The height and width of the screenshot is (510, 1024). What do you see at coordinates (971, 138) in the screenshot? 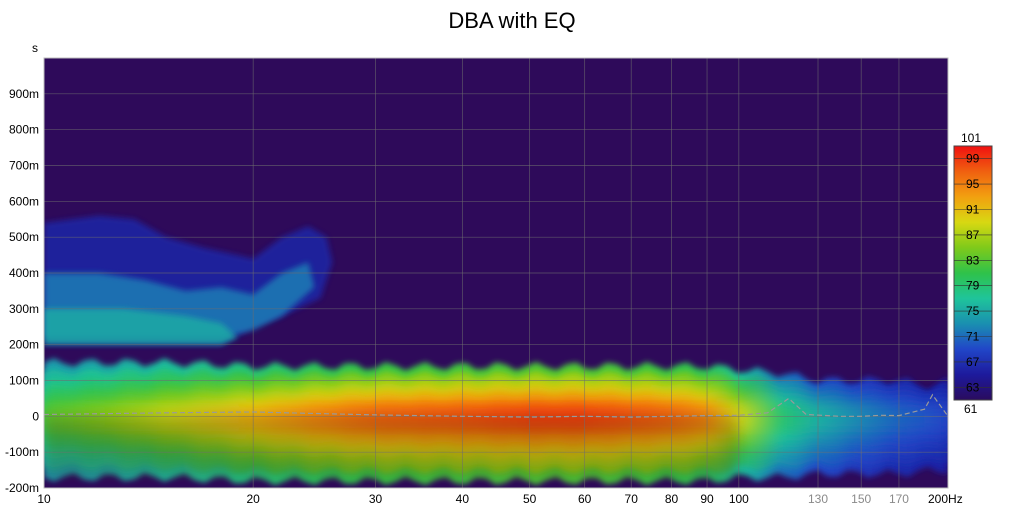
I see `colorbar-max-label: 101` at bounding box center [971, 138].